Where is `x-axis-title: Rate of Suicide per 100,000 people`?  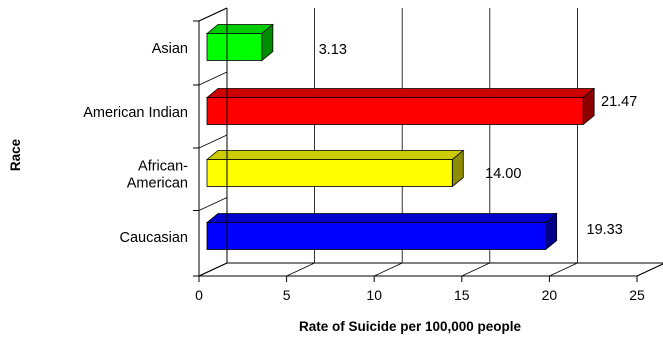 x-axis-title: Rate of Suicide per 100,000 people is located at coordinates (410, 326).